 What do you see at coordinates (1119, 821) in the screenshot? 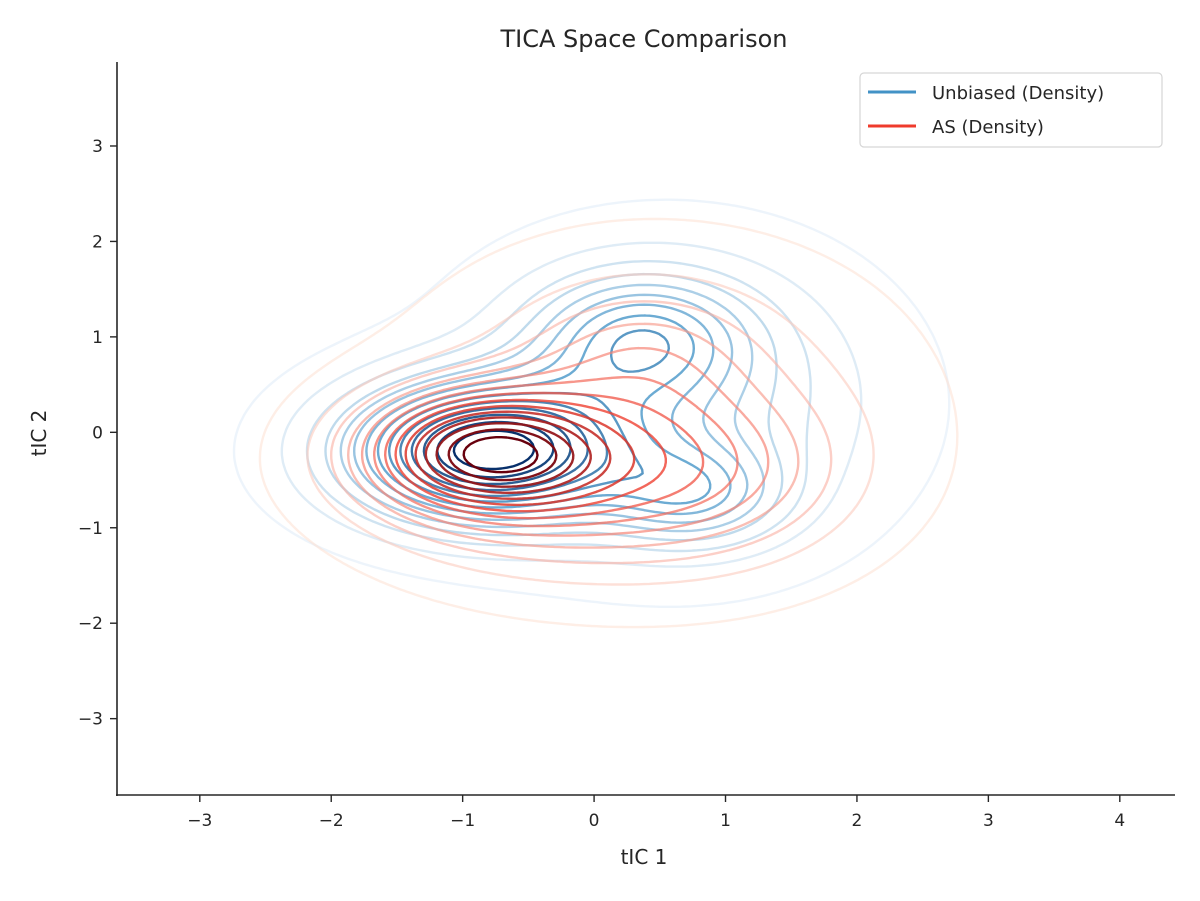
I see `x-tick-label: 4` at bounding box center [1119, 821].